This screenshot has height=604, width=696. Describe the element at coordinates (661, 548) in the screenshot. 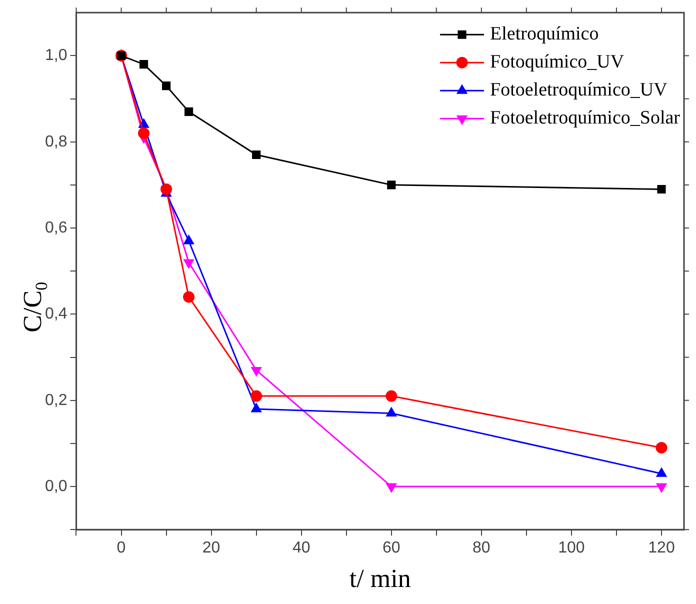

I see `x-tick-label: 120` at that location.